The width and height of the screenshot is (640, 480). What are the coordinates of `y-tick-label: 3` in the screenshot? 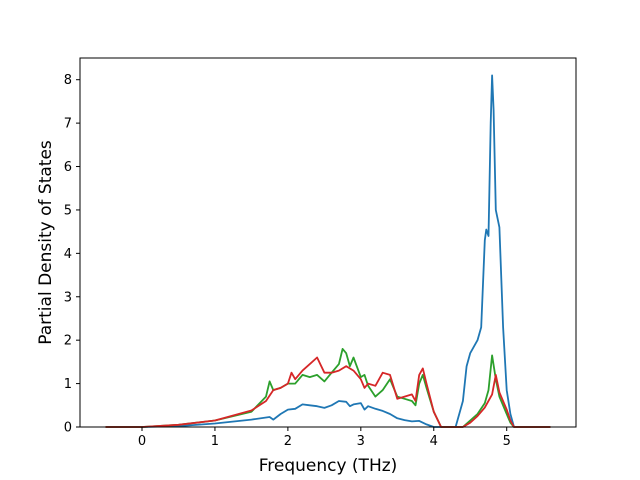 It's located at (68, 297).